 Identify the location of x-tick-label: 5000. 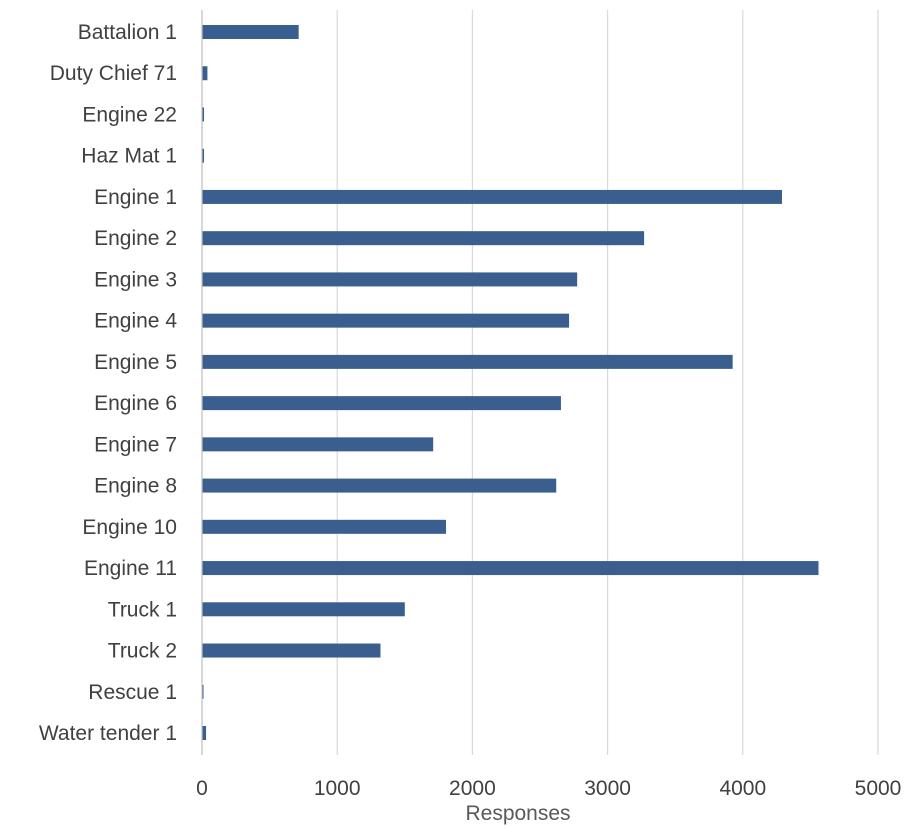
(878, 788).